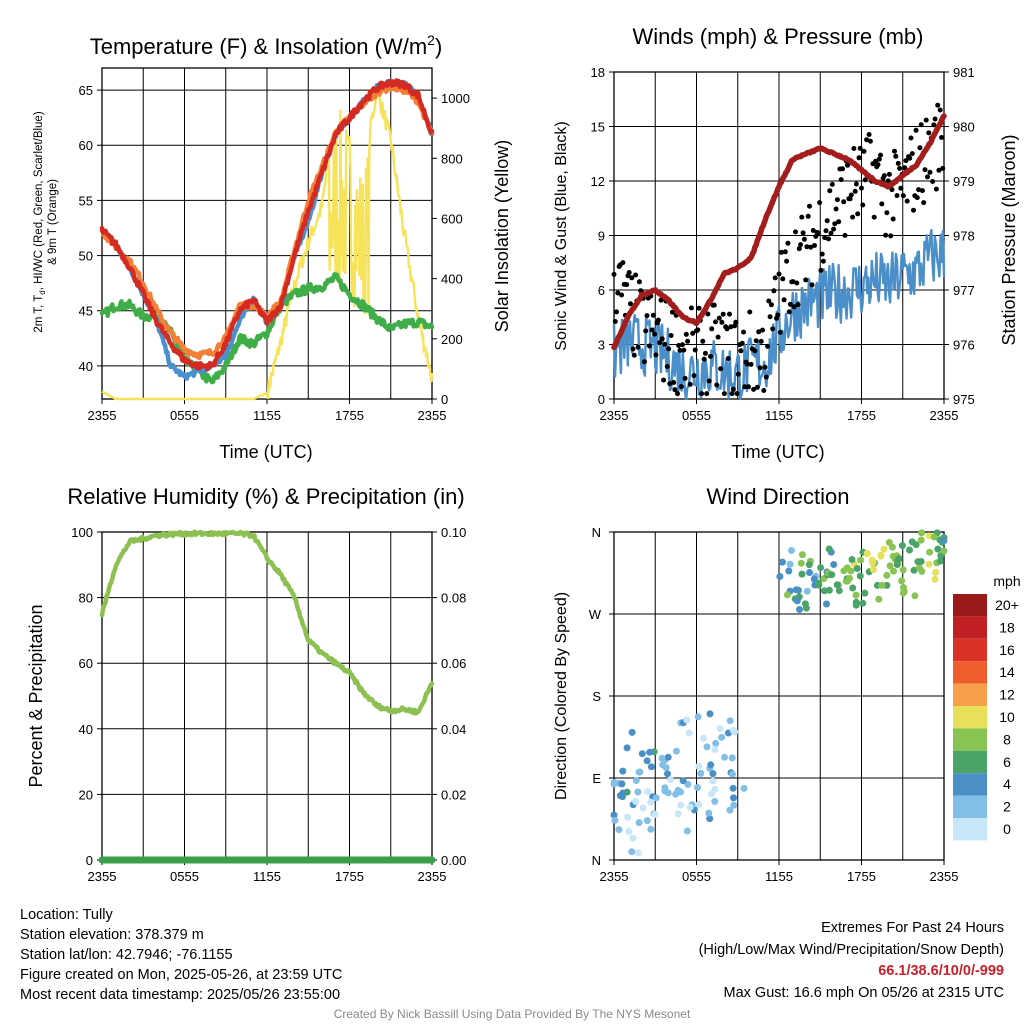 This screenshot has width=1024, height=1024. I want to click on wind-xtick-label: 2355, so click(944, 415).